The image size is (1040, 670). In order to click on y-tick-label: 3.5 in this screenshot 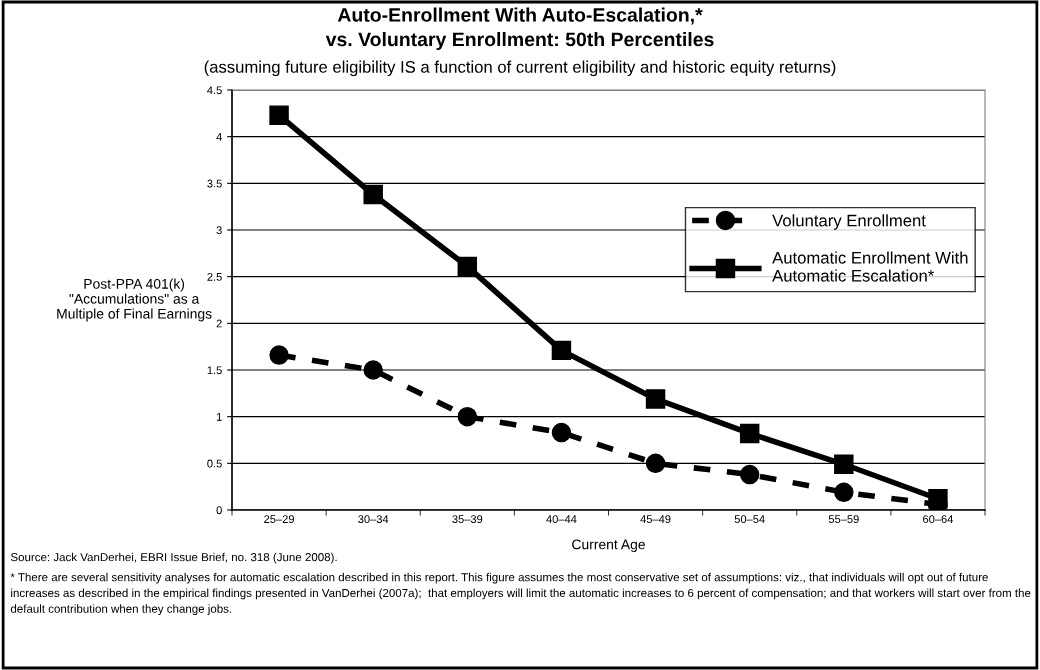, I will do `click(214, 183)`.